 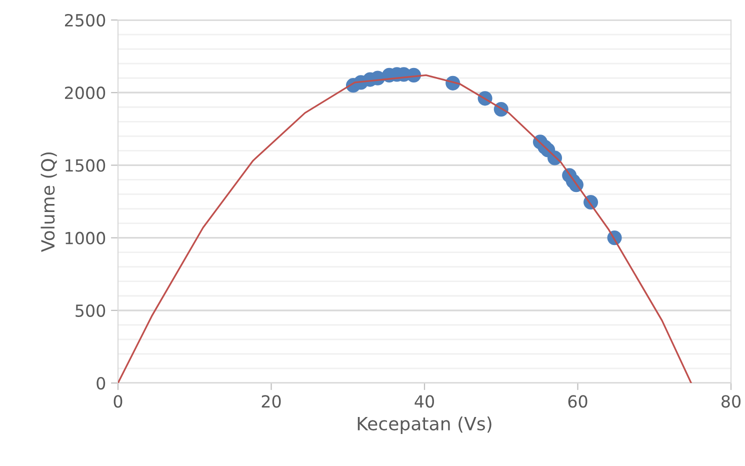 I want to click on x-tick-label: 60, so click(x=578, y=401).